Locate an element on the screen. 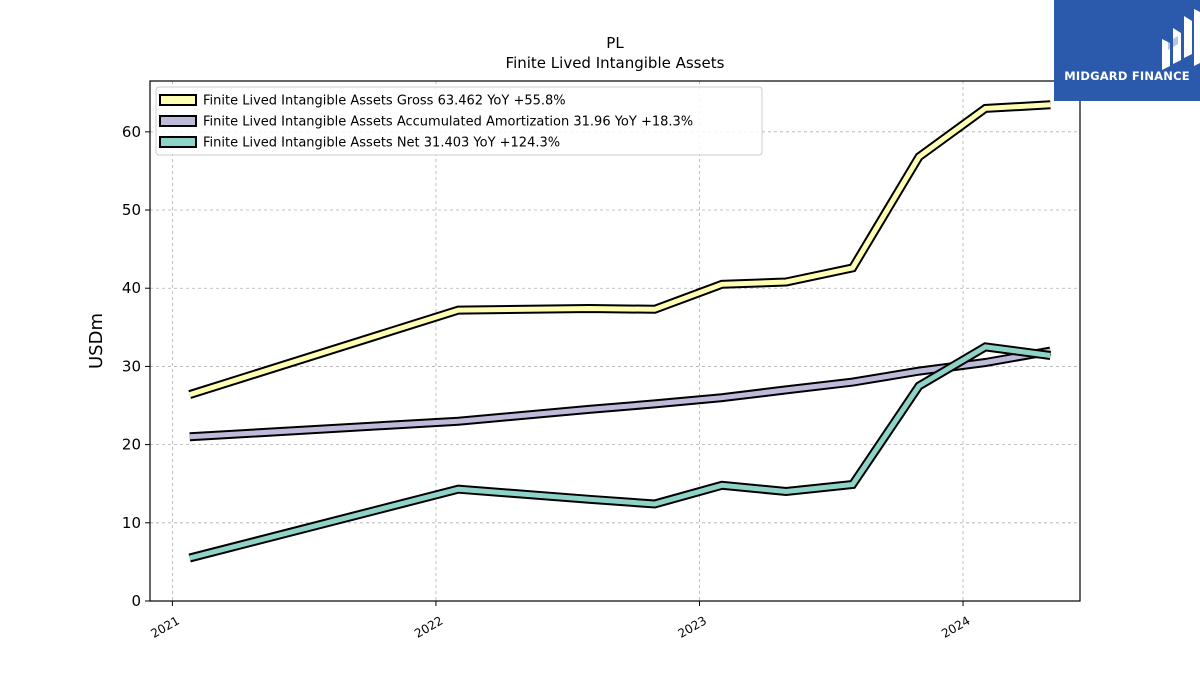 The image size is (1200, 675). x-tick-label: 2024 is located at coordinates (955, 626).